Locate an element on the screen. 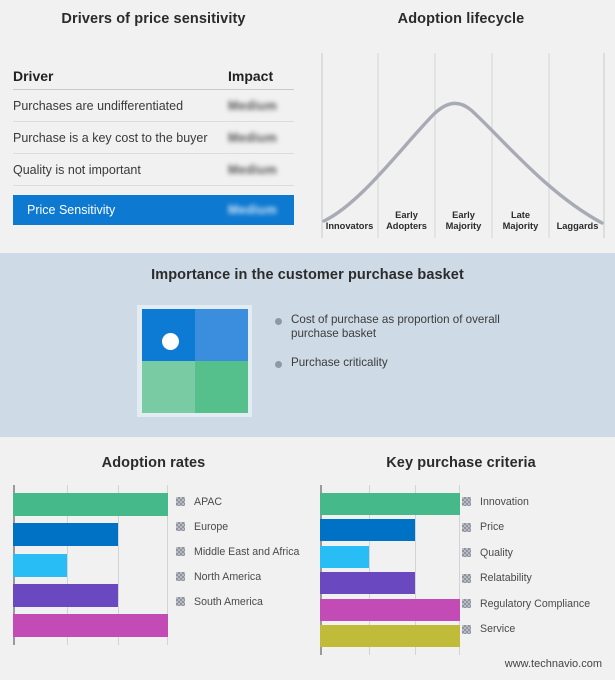 Image resolution: width=615 pixels, height=680 pixels. legend-label: Service is located at coordinates (498, 629).